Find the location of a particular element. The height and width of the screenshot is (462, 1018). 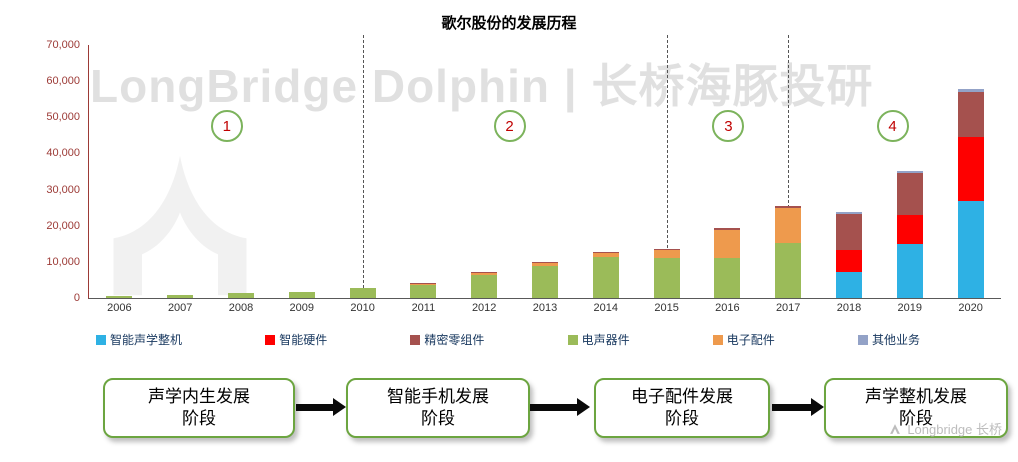

flow-box-line: 电子配件发展 is located at coordinates (682, 396).